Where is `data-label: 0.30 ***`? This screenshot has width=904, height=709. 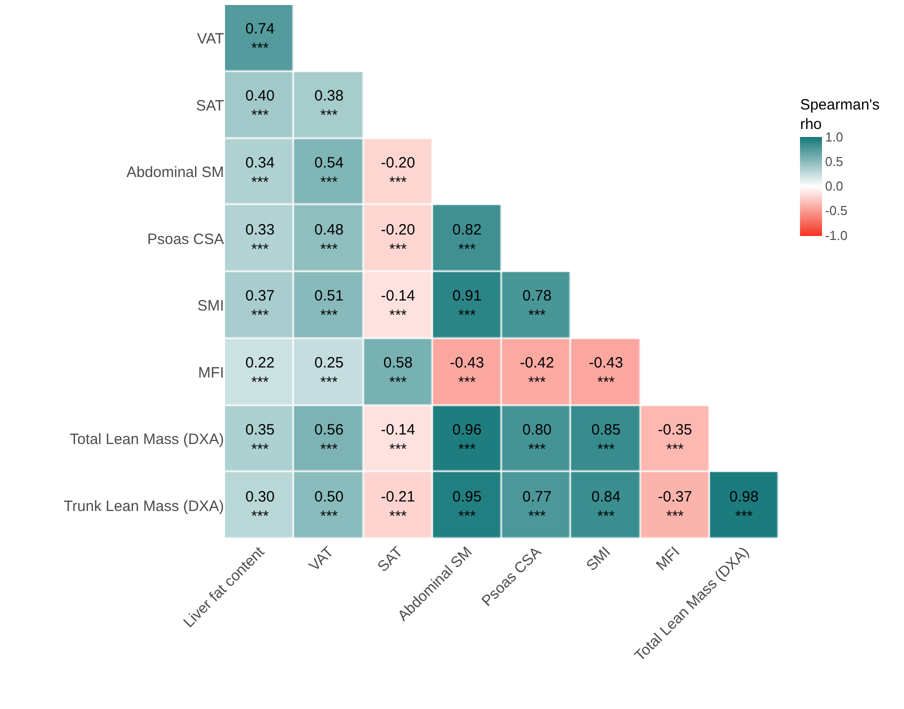
data-label: 0.30 *** is located at coordinates (260, 506).